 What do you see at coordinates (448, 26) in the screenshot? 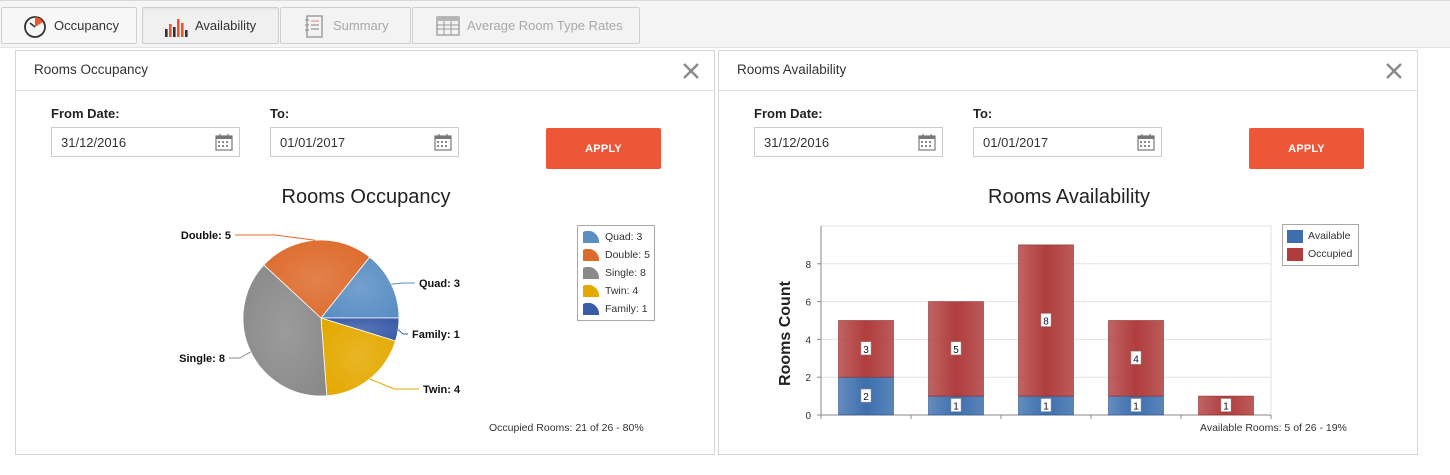
I see `table-icon` at bounding box center [448, 26].